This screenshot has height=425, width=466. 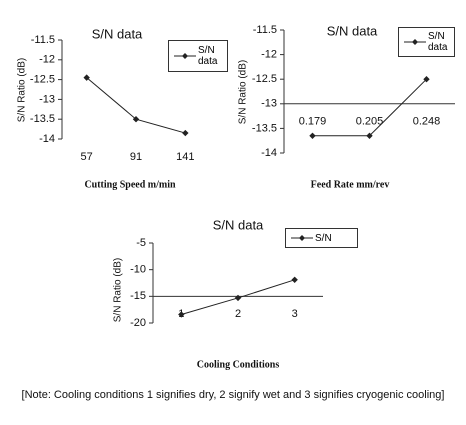 I want to click on legend-label: S/N, so click(x=323, y=238).